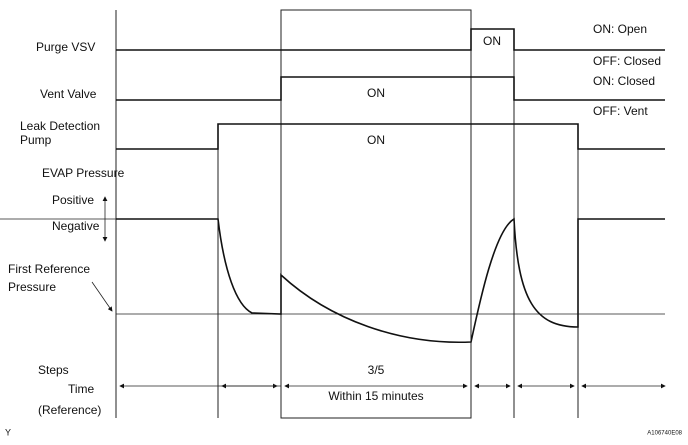 This screenshot has height=445, width=688. What do you see at coordinates (390, 88) in the screenshot?
I see `vent-signal` at bounding box center [390, 88].